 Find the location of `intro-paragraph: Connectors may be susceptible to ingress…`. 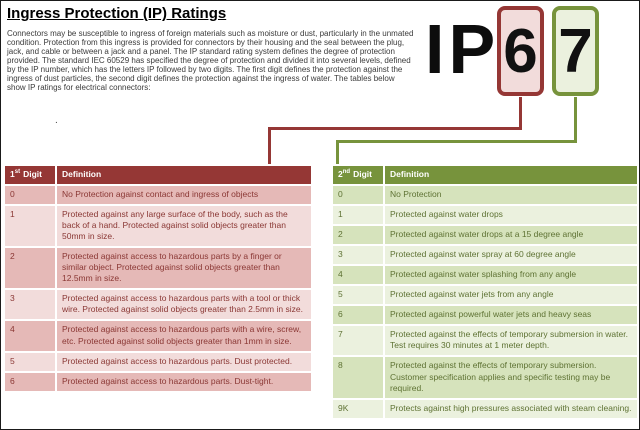

intro-paragraph: Connectors may be susceptible to ingress… is located at coordinates (210, 60).